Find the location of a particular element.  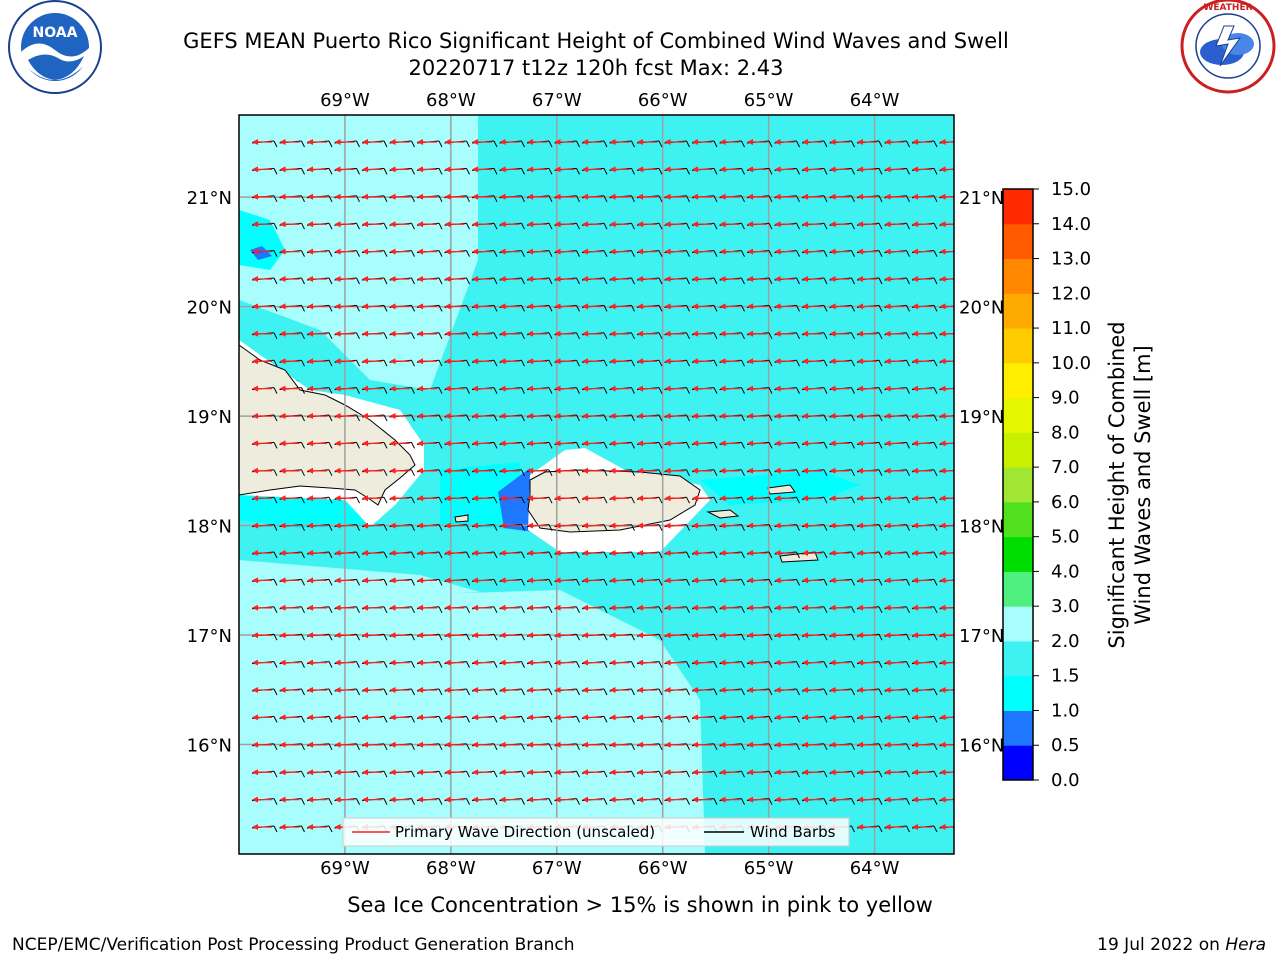

lon-tick-label-top: 66°W is located at coordinates (663, 100).